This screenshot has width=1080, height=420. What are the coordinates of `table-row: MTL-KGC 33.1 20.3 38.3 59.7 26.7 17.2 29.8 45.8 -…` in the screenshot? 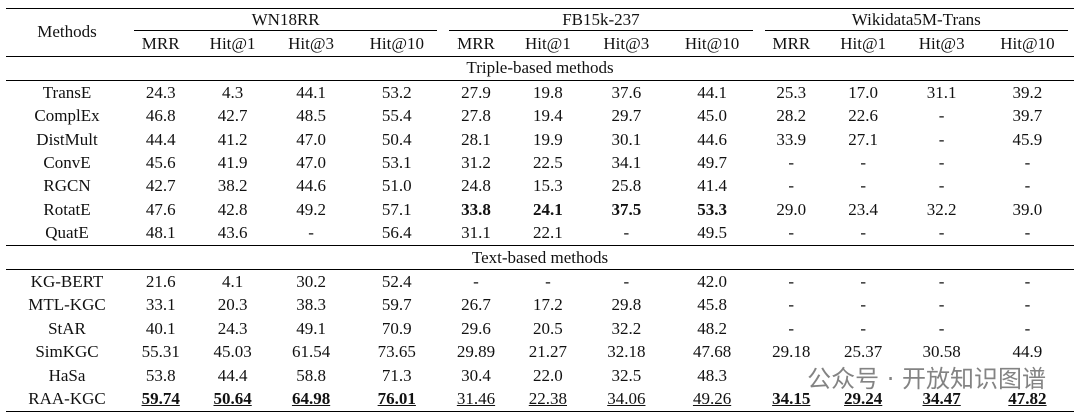 It's located at (540, 305).